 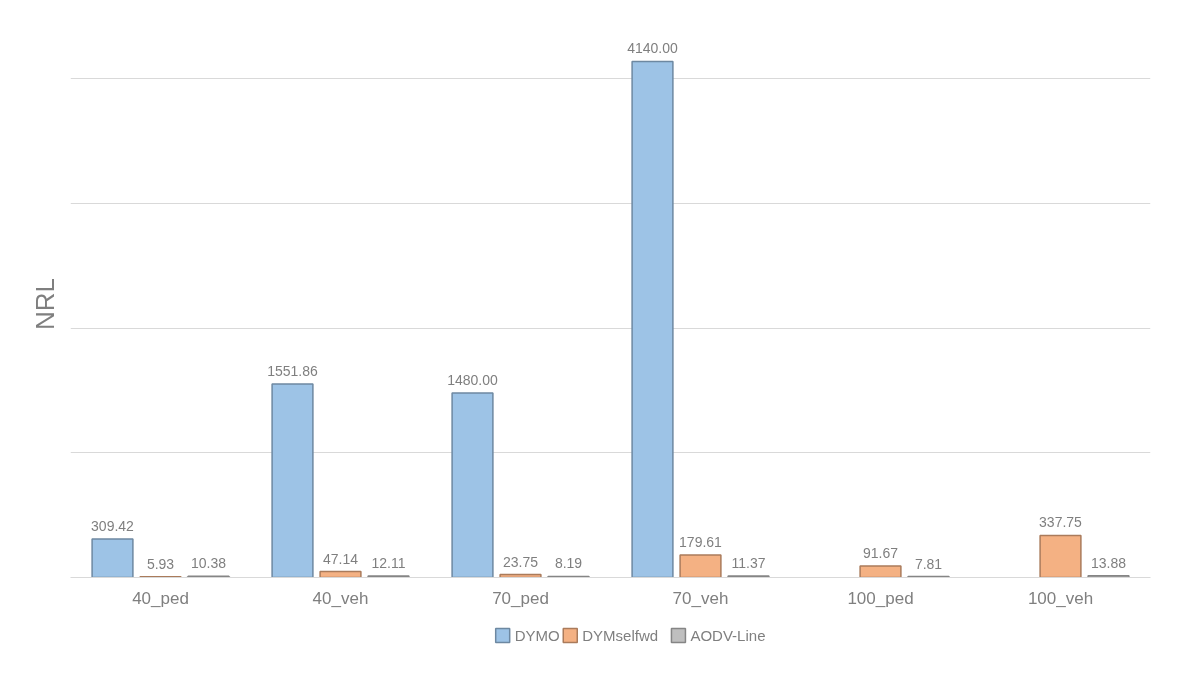 I want to click on legend-label: AODV-Line, so click(x=728, y=635).